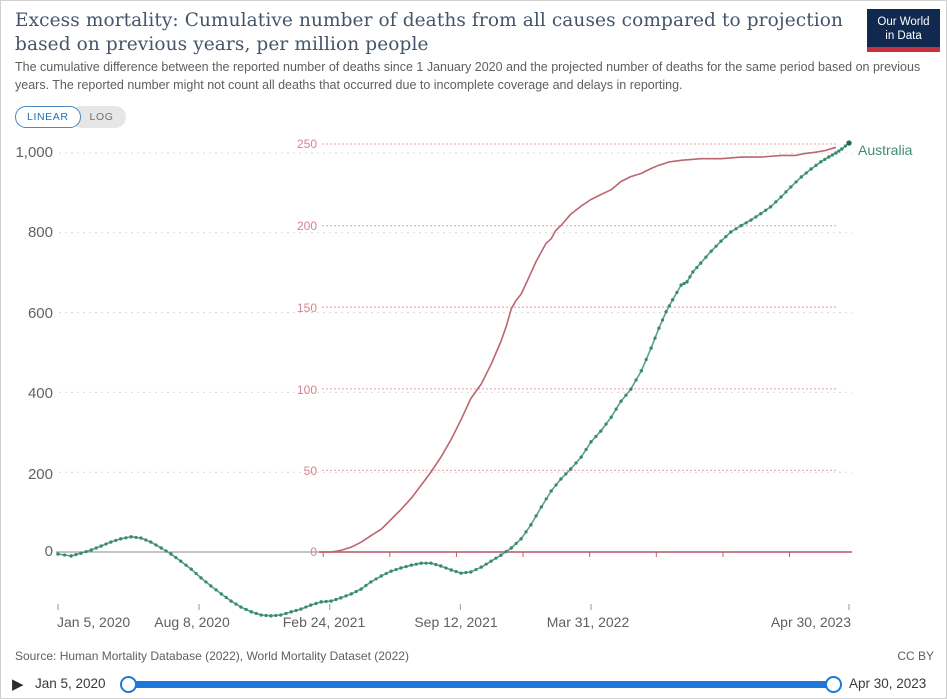 The height and width of the screenshot is (699, 947). What do you see at coordinates (306, 390) in the screenshot?
I see `y-right-tick-100: 100` at bounding box center [306, 390].